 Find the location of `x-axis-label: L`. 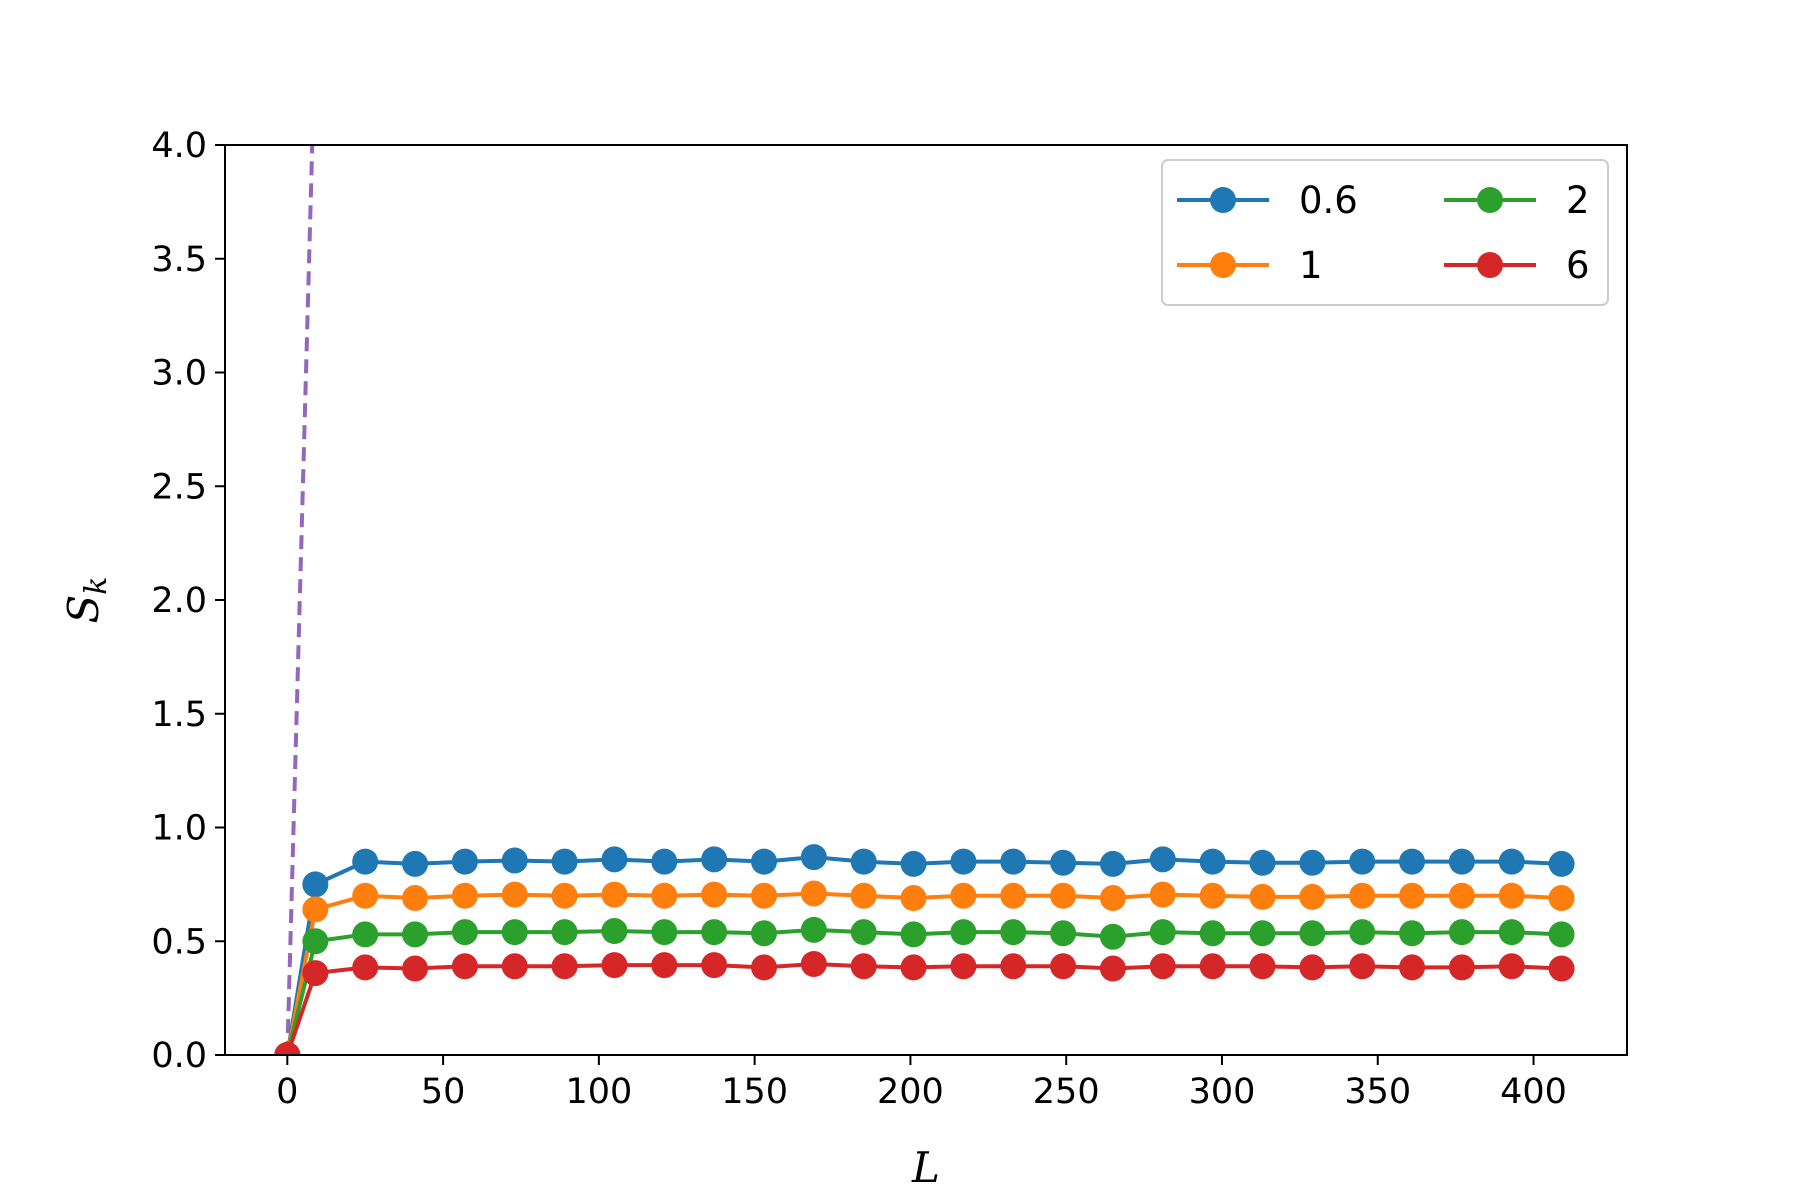

x-axis-label: L is located at coordinates (925, 1167).